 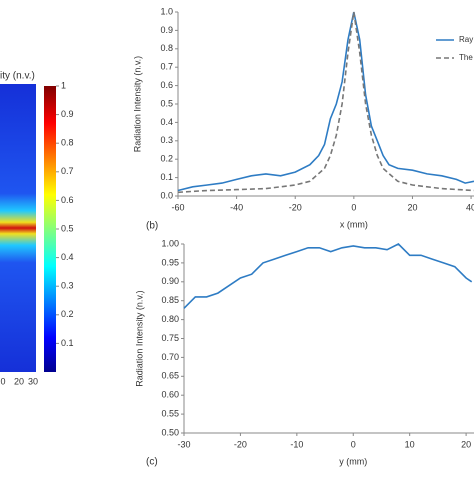 I want to click on y-tick-label: 0.85, so click(x=170, y=300).